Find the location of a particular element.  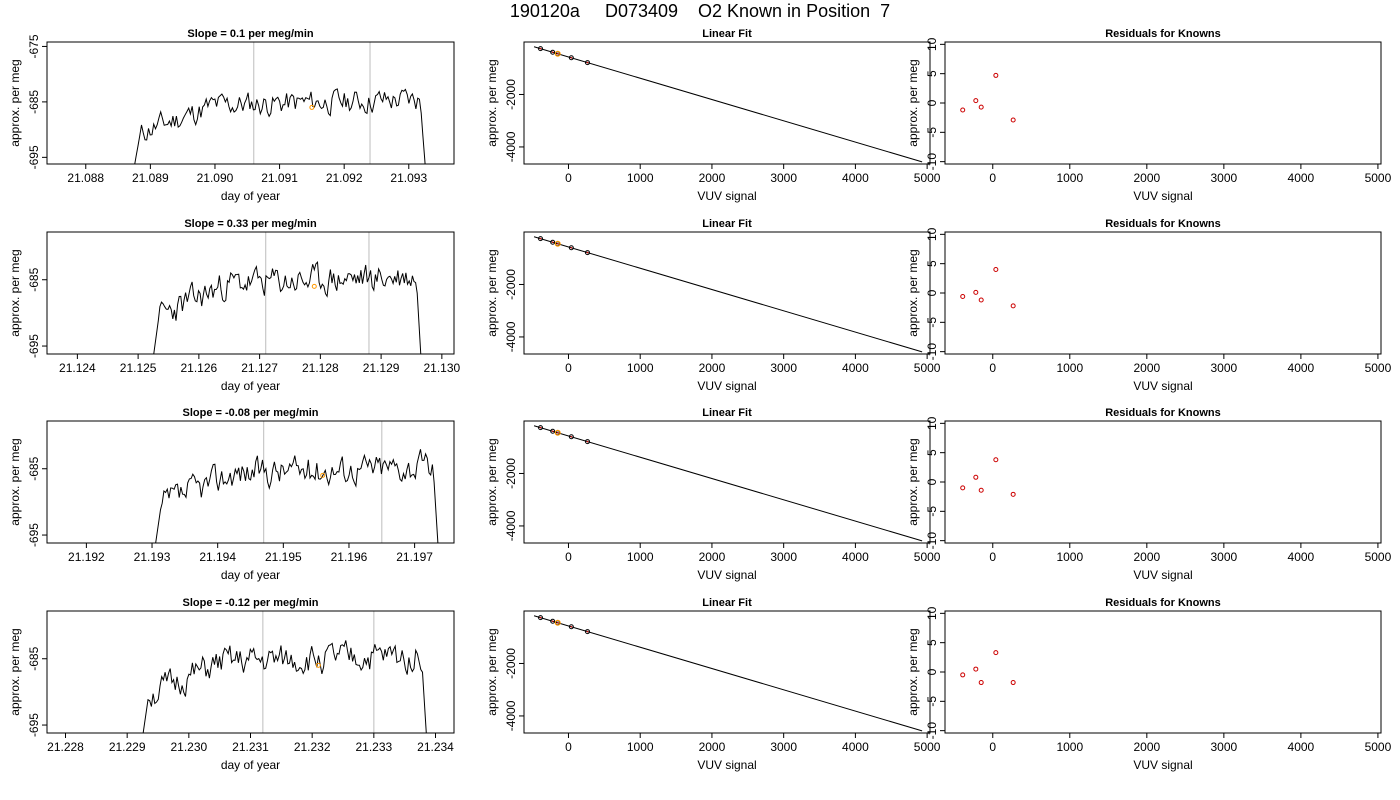

y-tick-label: -10 is located at coordinates (932, 162).